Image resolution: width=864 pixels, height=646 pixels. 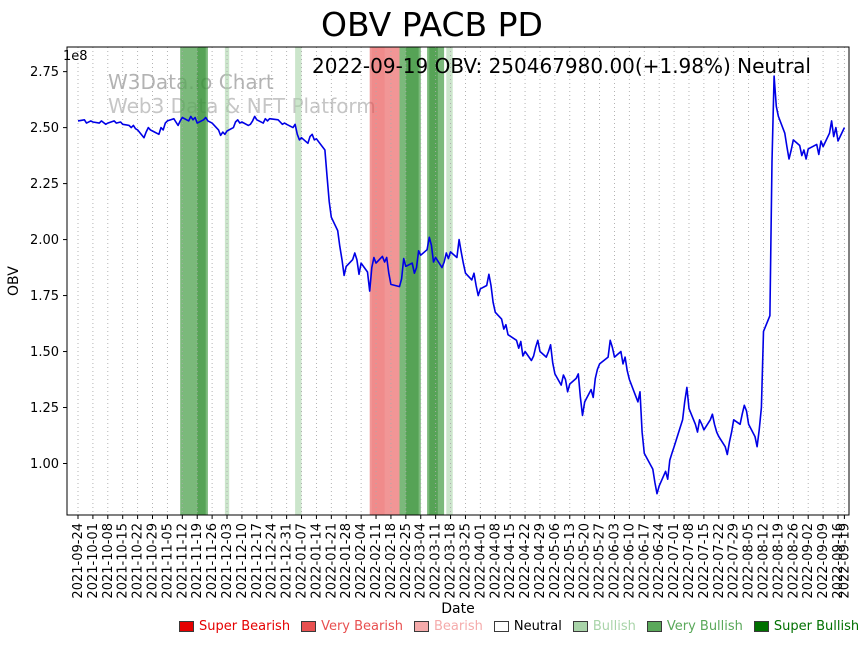 What do you see at coordinates (376, 561) in the screenshot?
I see `x-tick-label: 2022-02-11` at bounding box center [376, 561].